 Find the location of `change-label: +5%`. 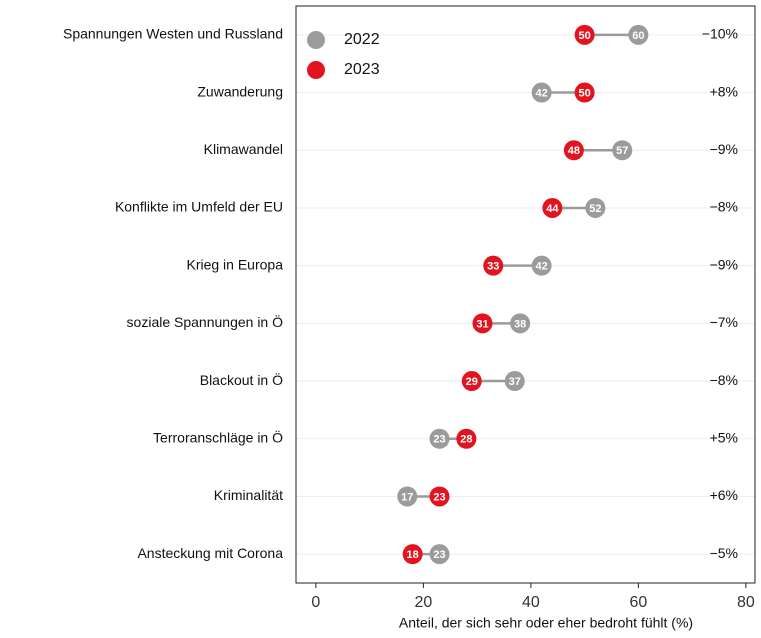

change-label: +5% is located at coordinates (724, 437).